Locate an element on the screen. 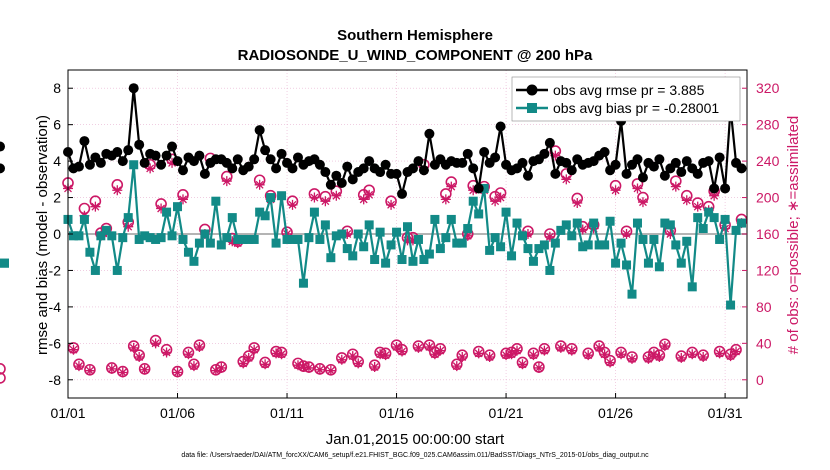  legend-rmse-label: obs avg rmse pr = 3.885 is located at coordinates (629, 90).